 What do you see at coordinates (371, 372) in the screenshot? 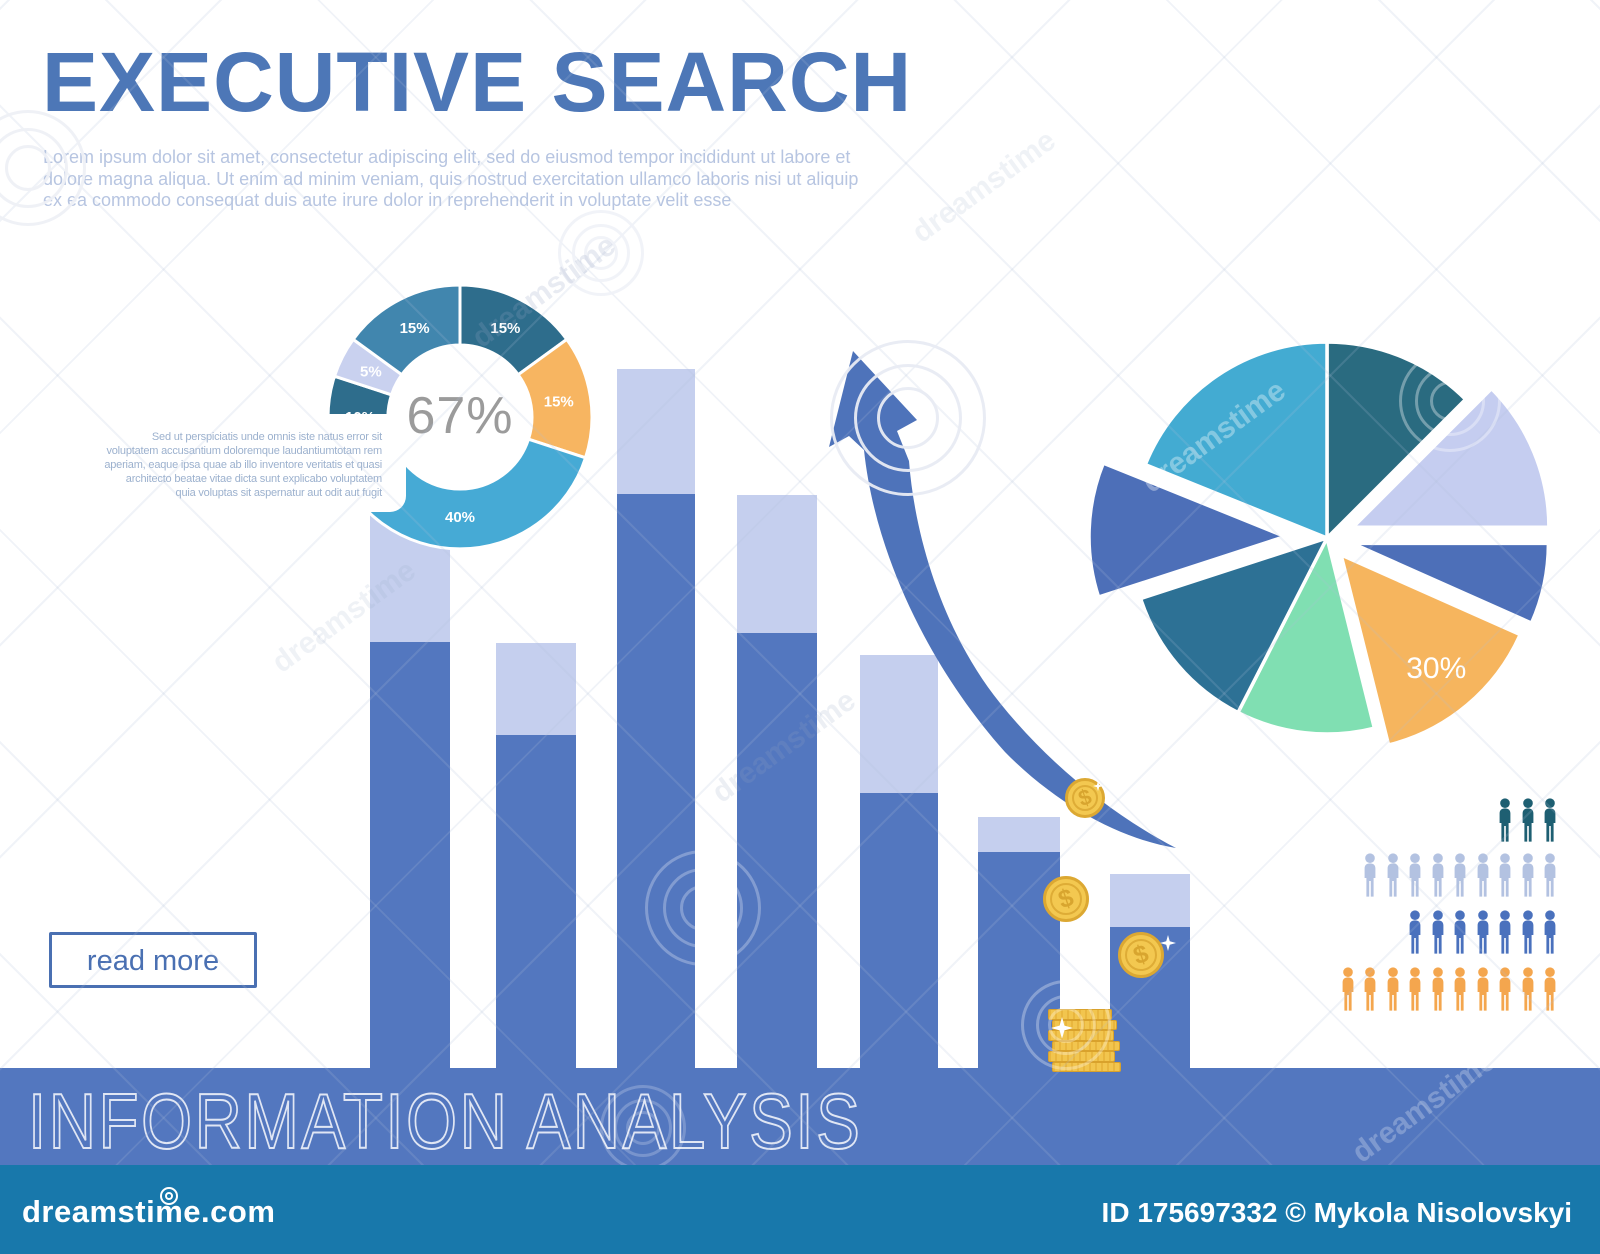
I see `donut-segment-label: 5%` at bounding box center [371, 372].